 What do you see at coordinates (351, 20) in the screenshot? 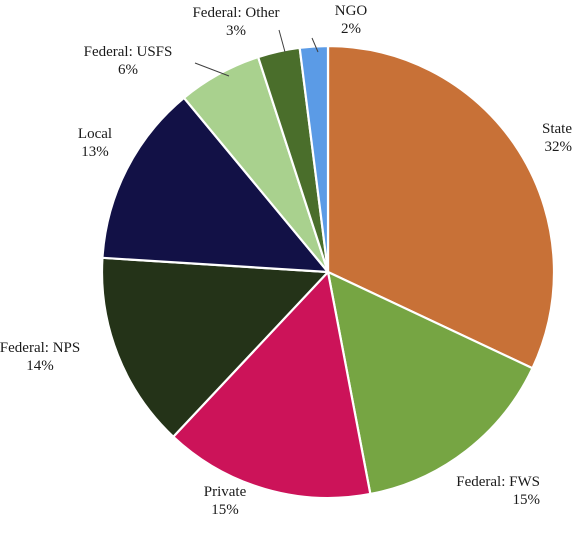
I see `slice-label-ngo: NGO 2%` at bounding box center [351, 20].